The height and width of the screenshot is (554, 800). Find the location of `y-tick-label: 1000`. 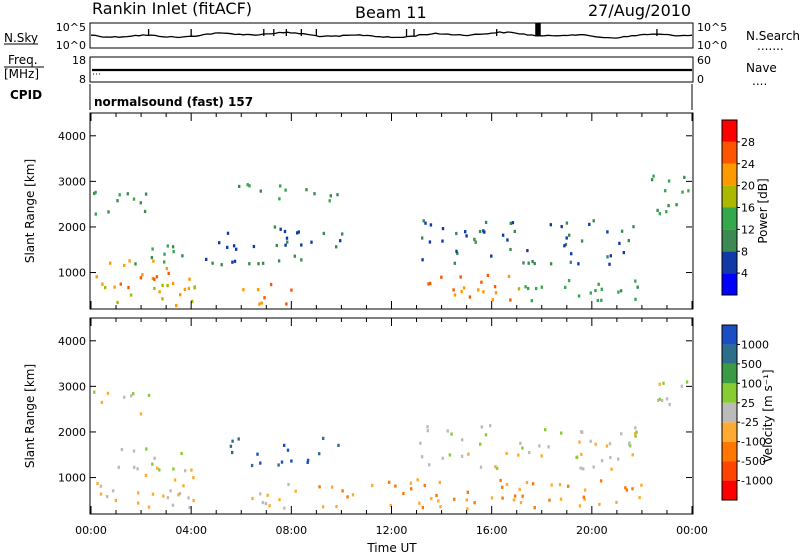

y-tick-label: 1000 is located at coordinates (72, 478).